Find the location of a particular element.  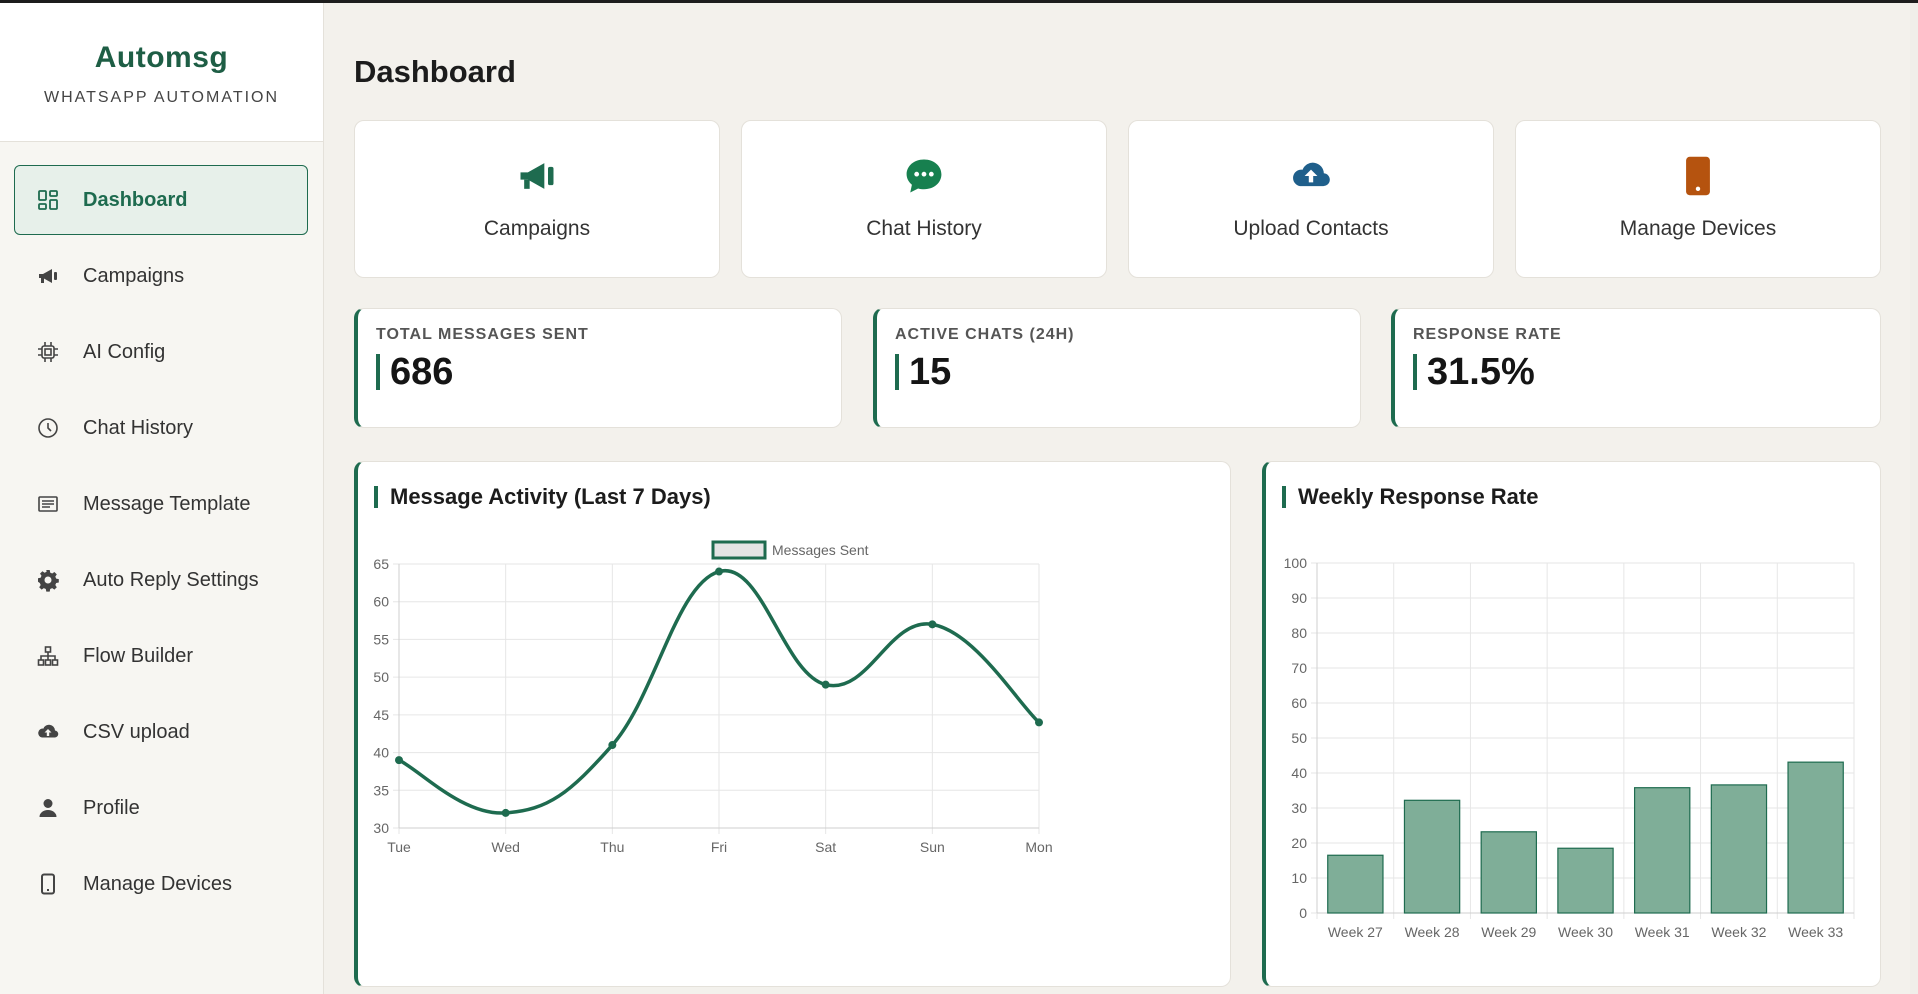

stat-label: RESPONSE RATE is located at coordinates (1487, 334).